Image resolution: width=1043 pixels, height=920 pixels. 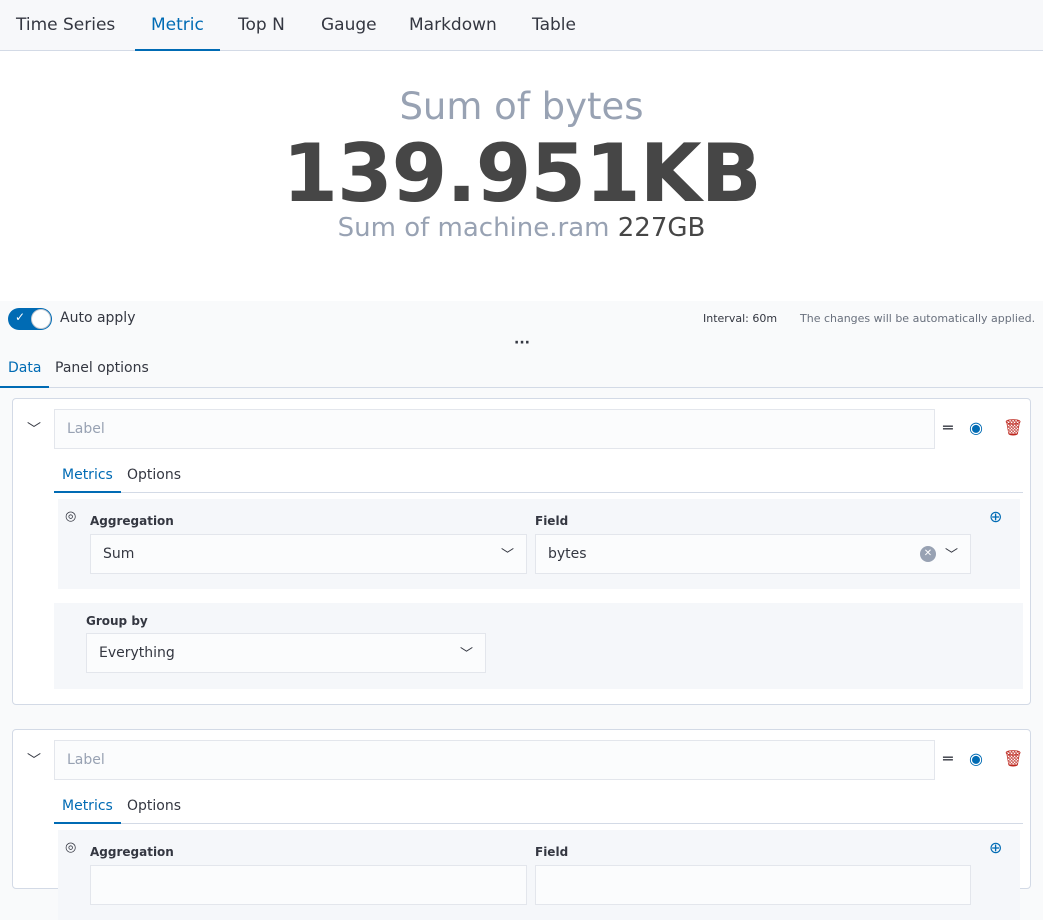 What do you see at coordinates (522, 343) in the screenshot?
I see `resize-handle-icon: ···` at bounding box center [522, 343].